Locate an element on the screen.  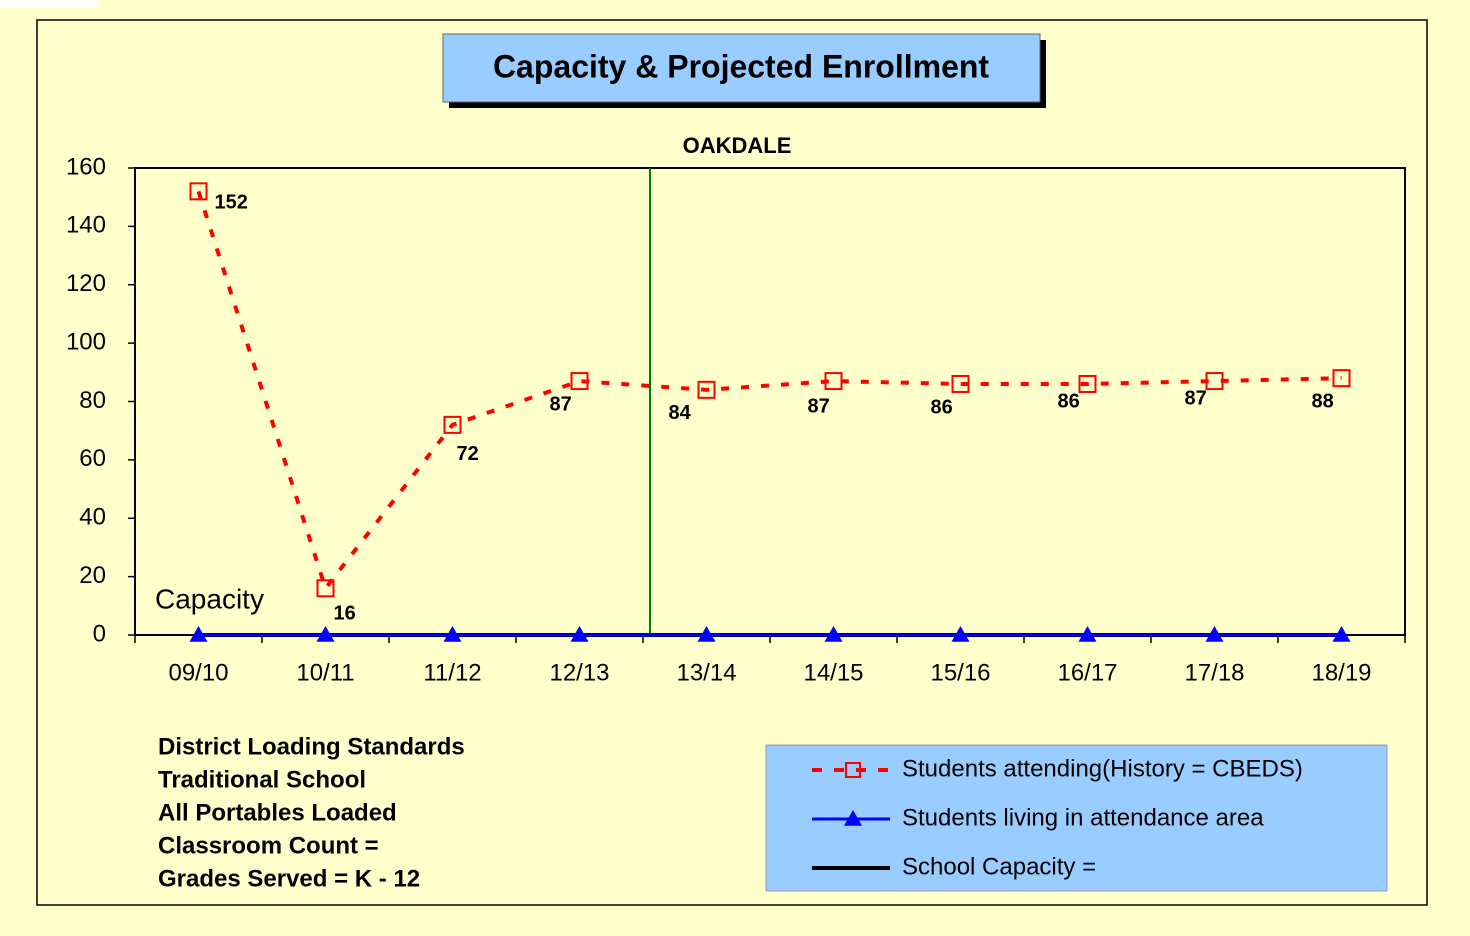
note: Grades Served = K - 12 is located at coordinates (289, 878).